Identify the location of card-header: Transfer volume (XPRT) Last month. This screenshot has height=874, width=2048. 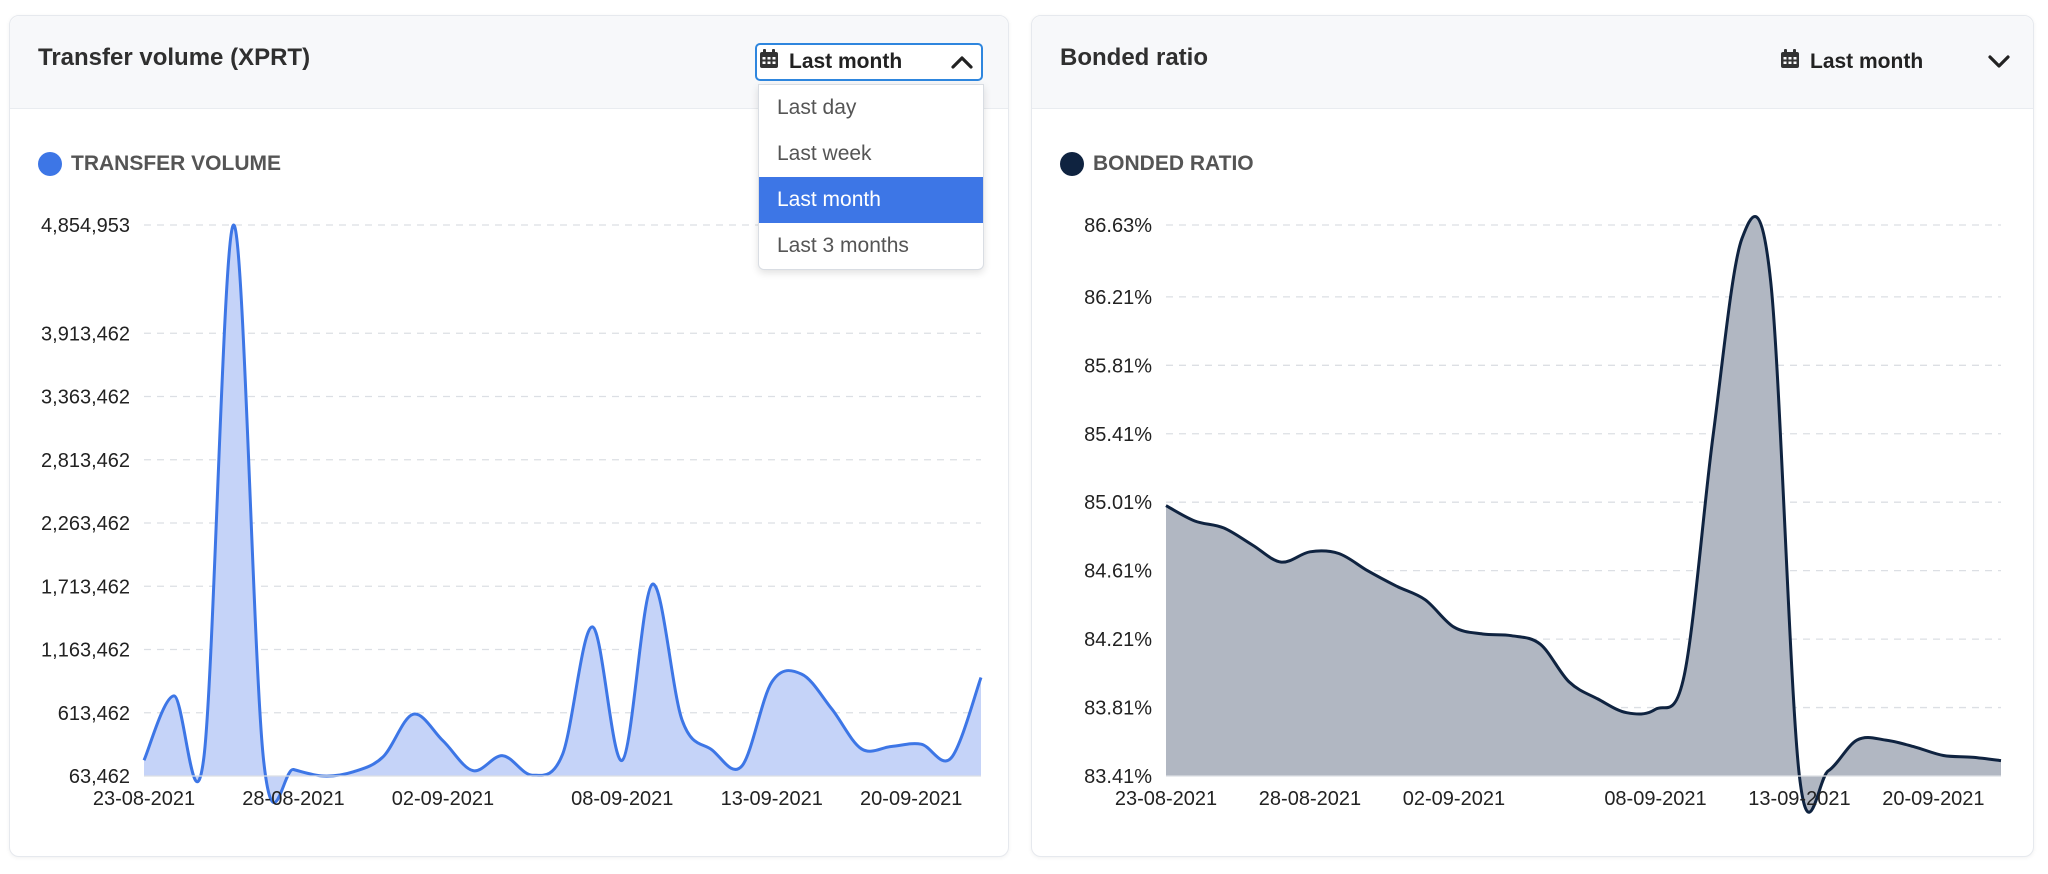
(509, 62).